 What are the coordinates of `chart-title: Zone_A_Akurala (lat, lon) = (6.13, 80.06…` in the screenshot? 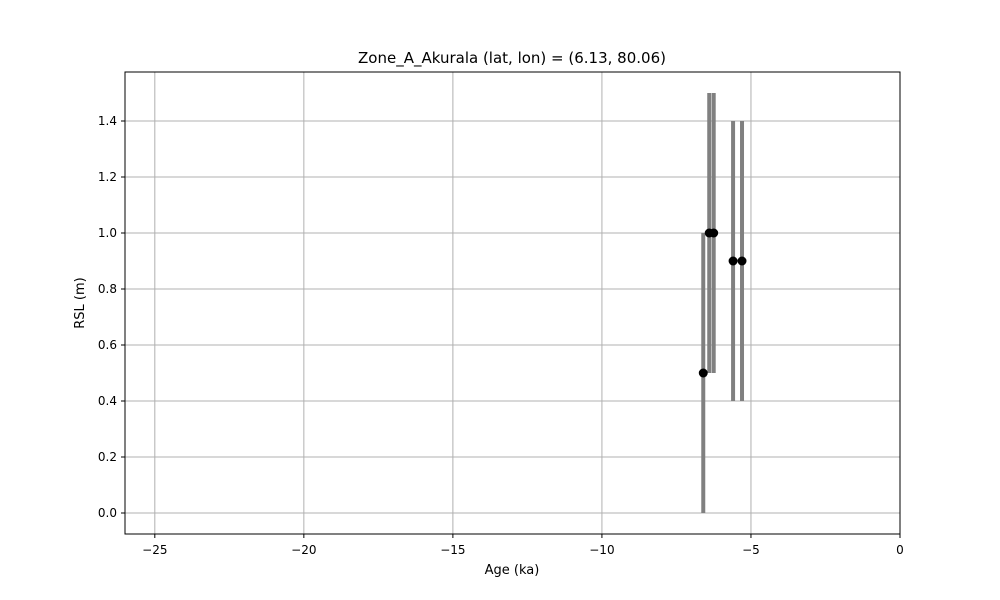 It's located at (512, 58).